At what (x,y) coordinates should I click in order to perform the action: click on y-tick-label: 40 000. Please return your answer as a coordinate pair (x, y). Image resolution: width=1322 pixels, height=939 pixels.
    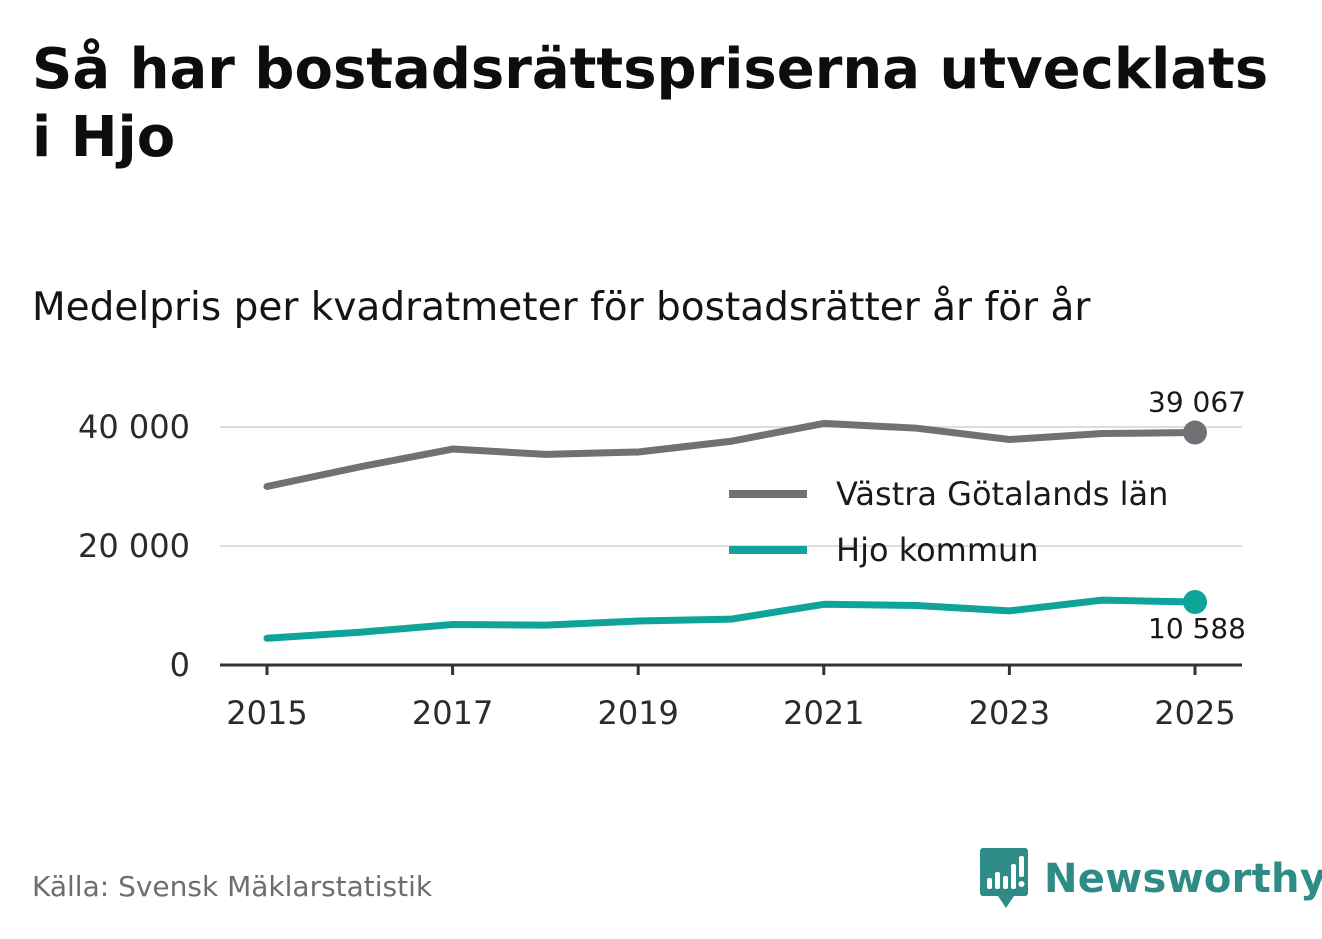
    Looking at the image, I should click on (134, 427).